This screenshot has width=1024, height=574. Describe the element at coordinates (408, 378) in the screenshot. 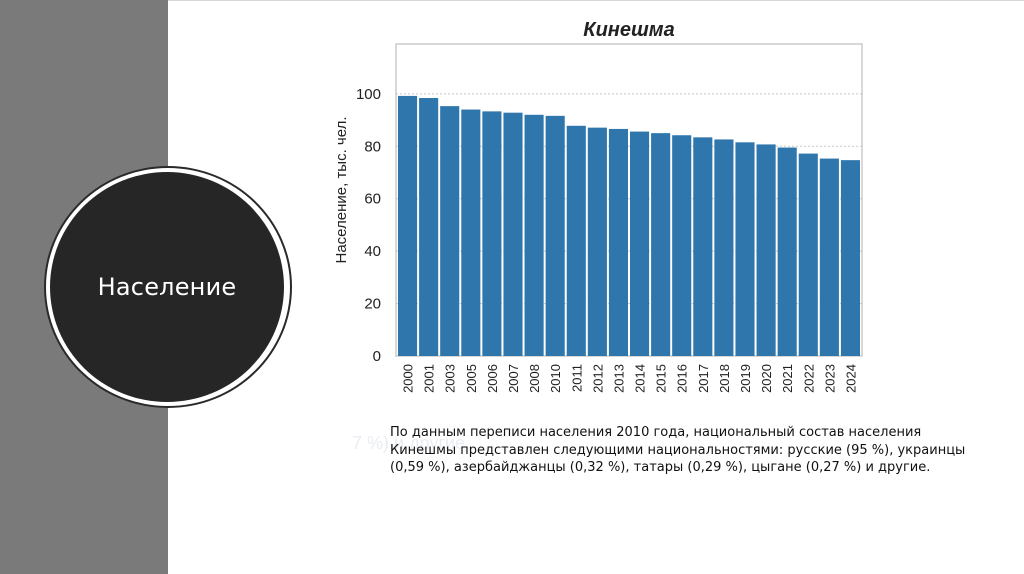

I see `x-tick-label: 2000` at that location.